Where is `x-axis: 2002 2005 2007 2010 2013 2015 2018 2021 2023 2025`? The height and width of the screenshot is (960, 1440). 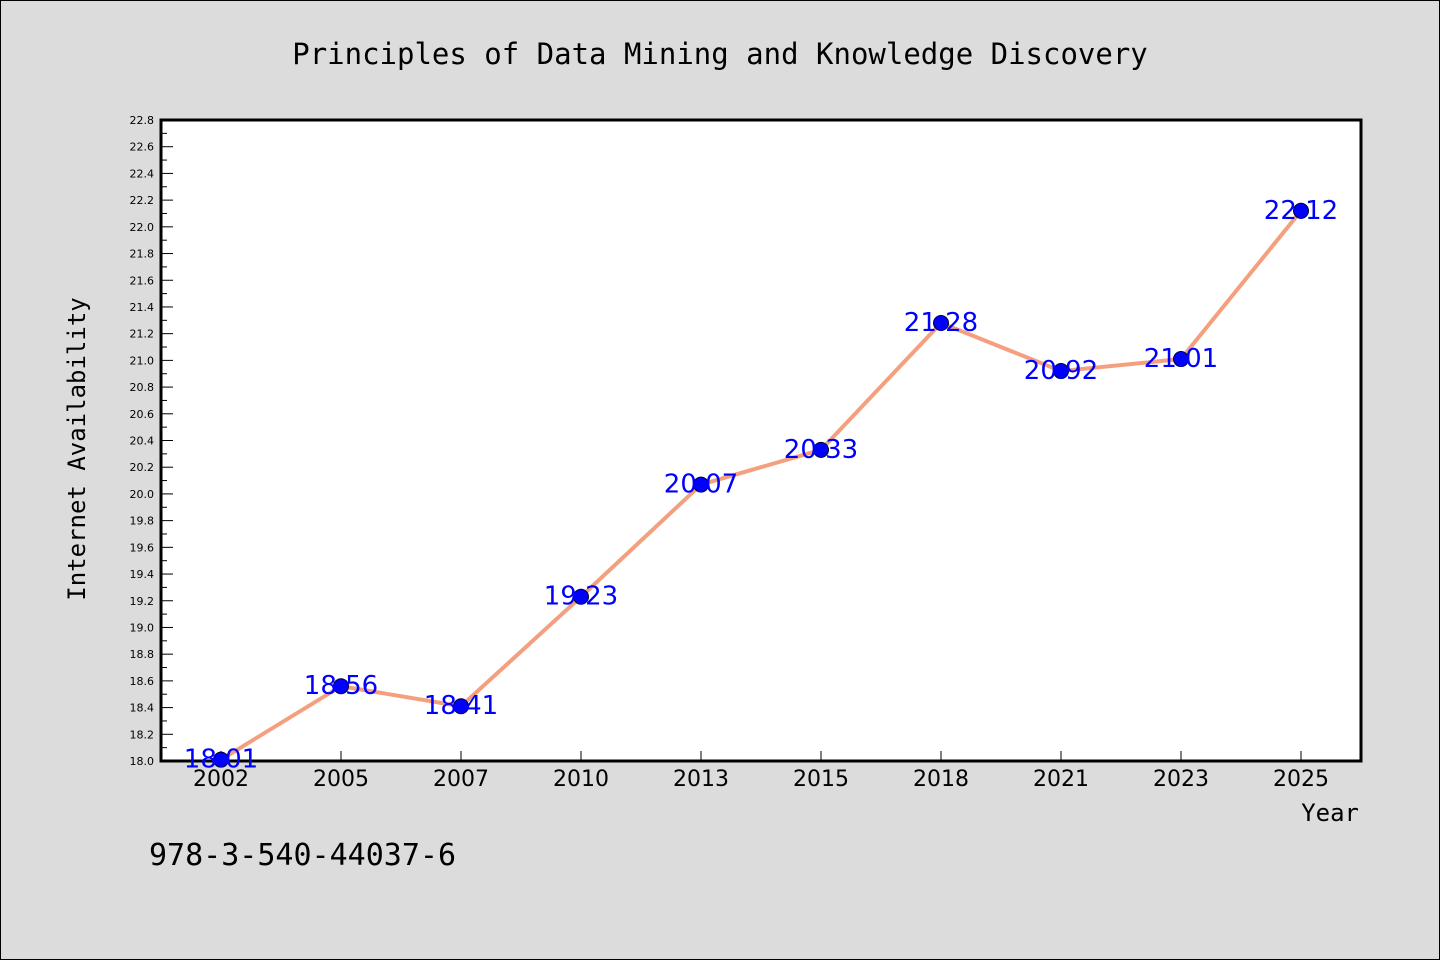
x-axis: 2002 2005 2007 2010 2013 2015 2018 2021 2023 2025 is located at coordinates (761, 771).